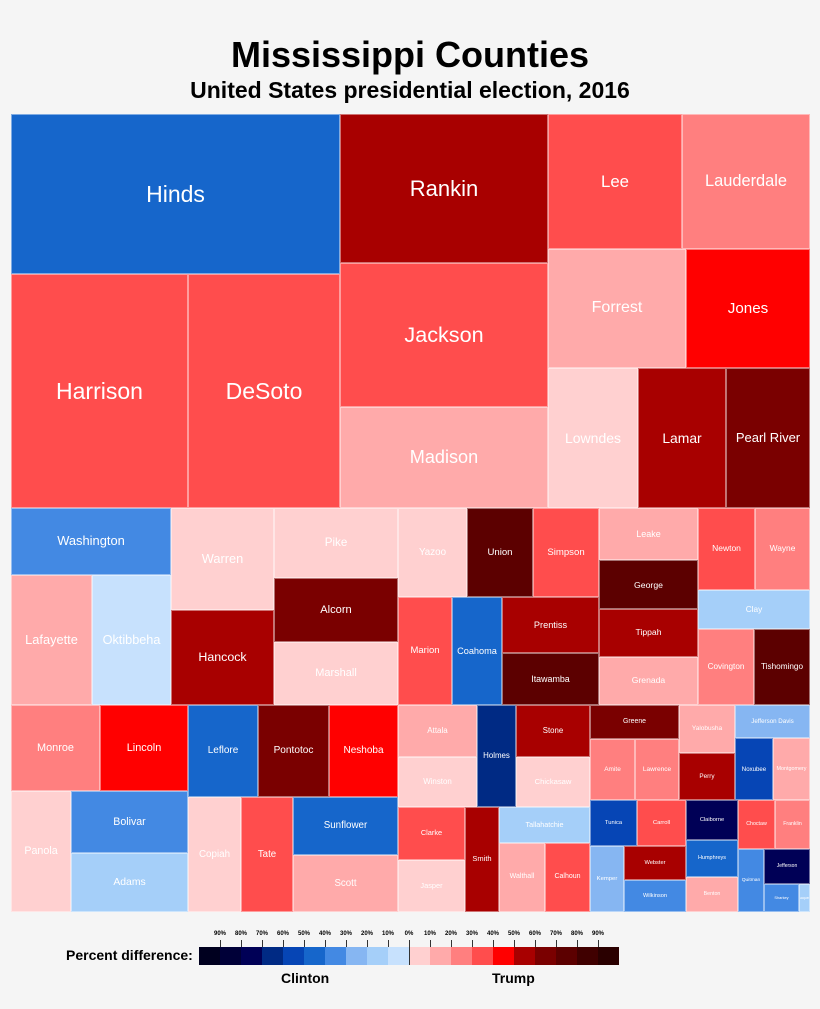  Describe the element at coordinates (726, 549) in the screenshot. I see `county-newton: Newton` at that location.